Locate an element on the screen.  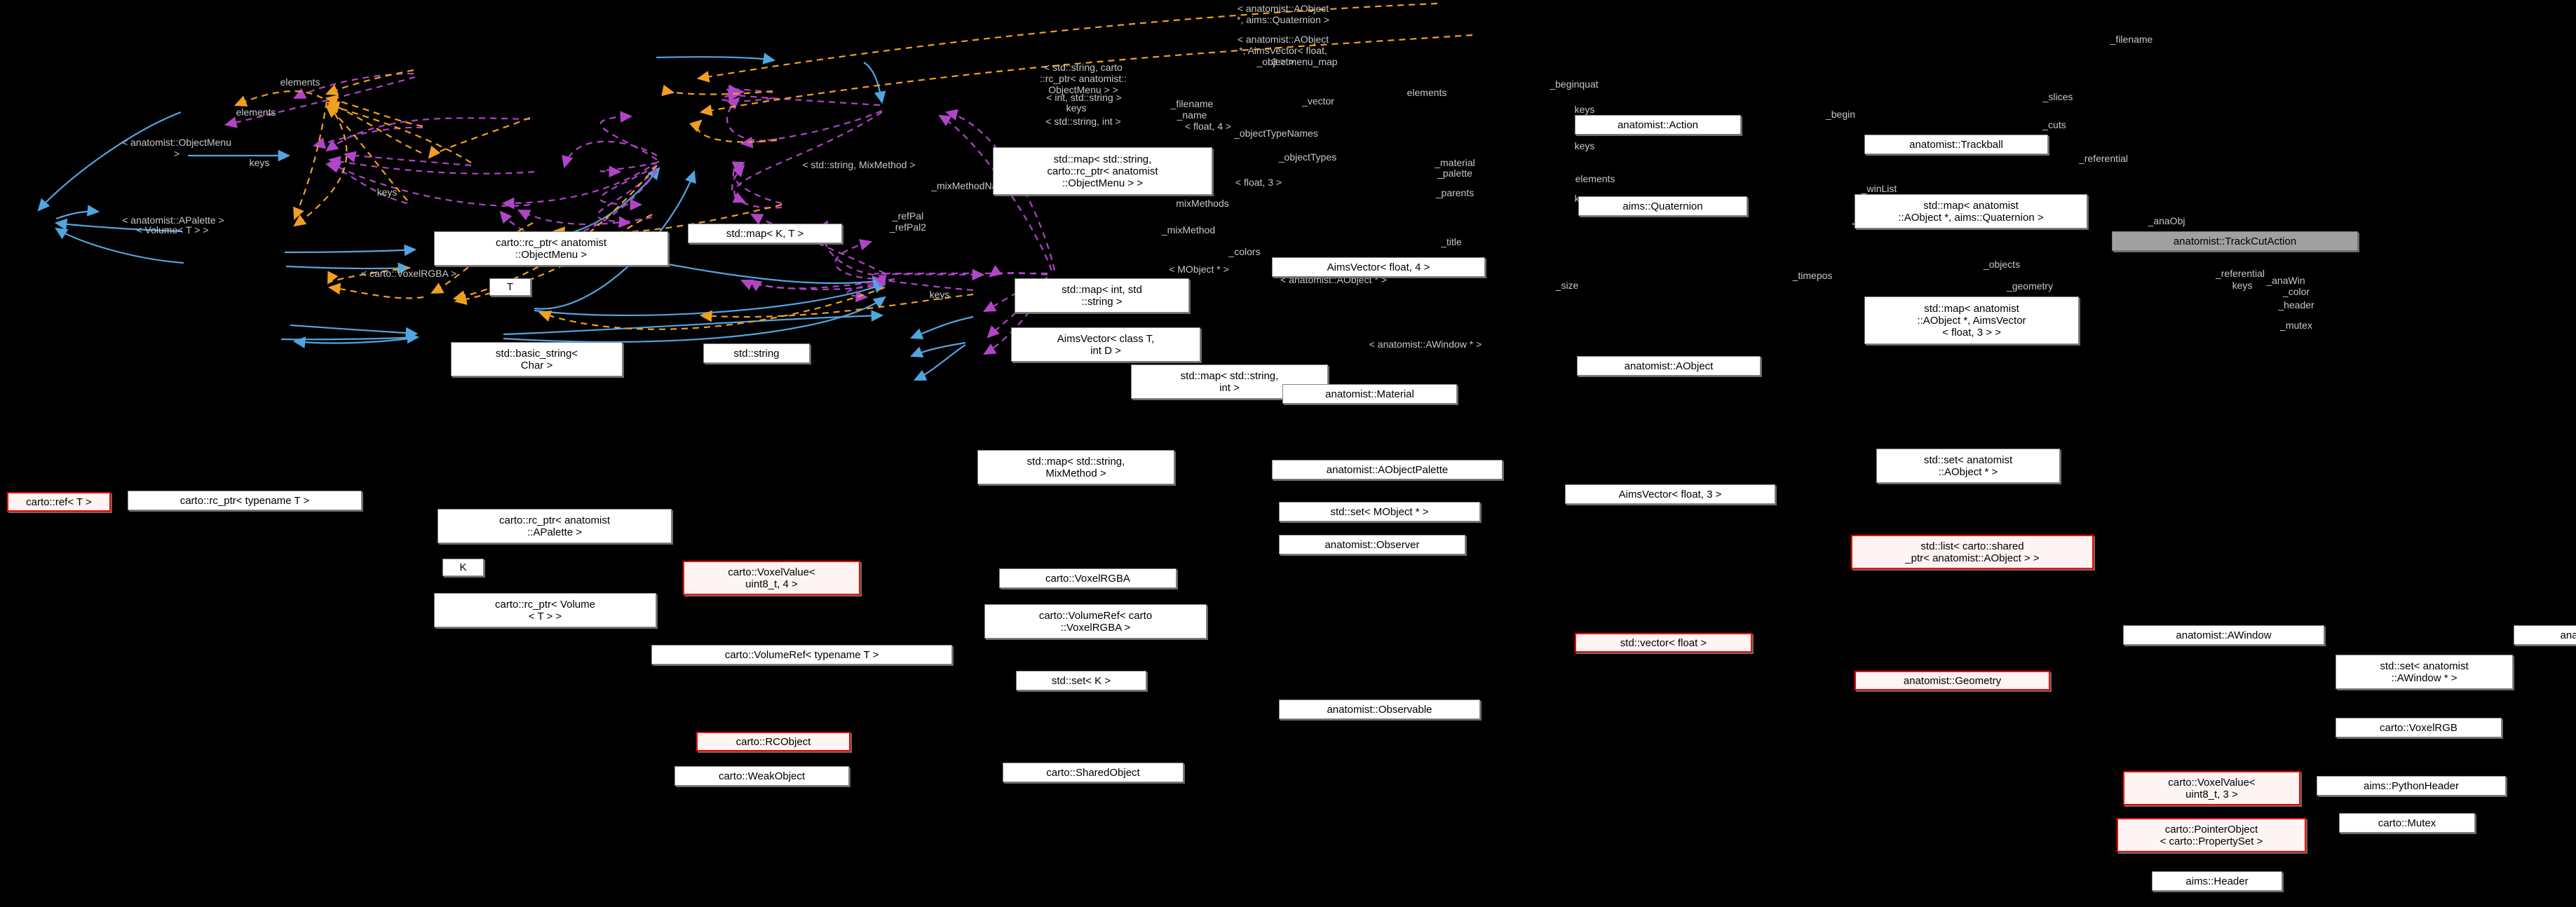
edge-label: _filename _name is located at coordinates (1192, 109).